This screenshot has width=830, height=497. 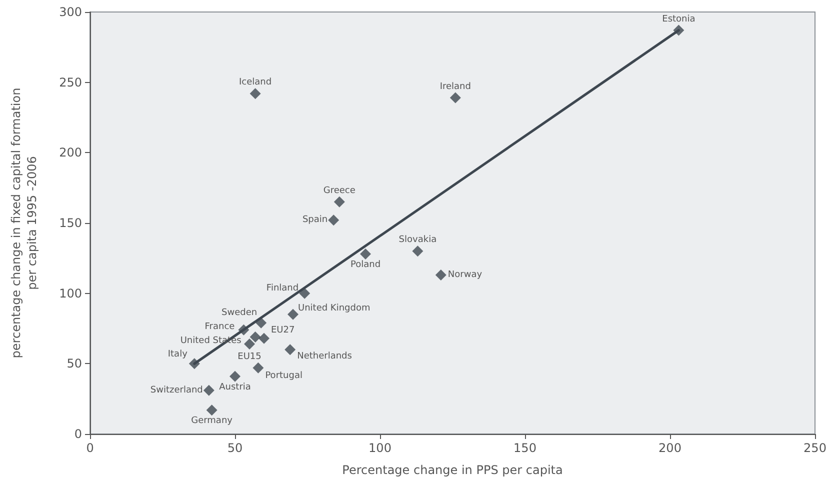 What do you see at coordinates (235, 448) in the screenshot?
I see `x-tick-label: 50` at bounding box center [235, 448].